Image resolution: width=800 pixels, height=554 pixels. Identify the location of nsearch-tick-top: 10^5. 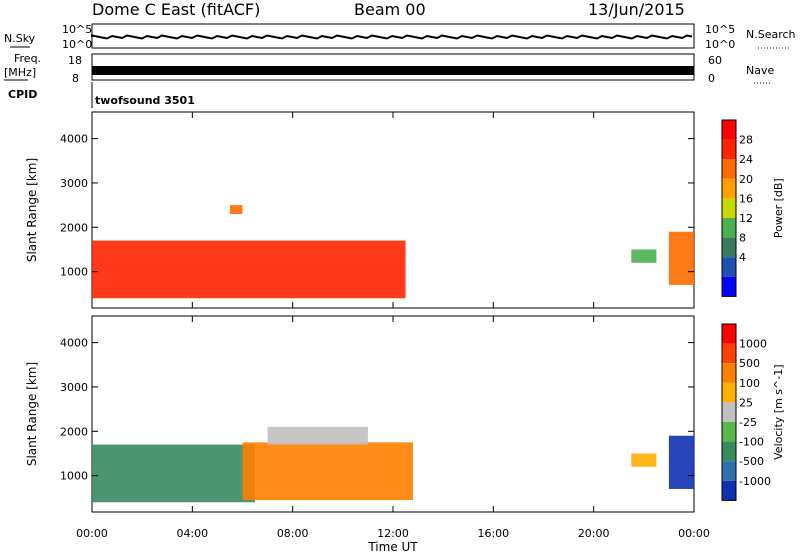
(720, 29).